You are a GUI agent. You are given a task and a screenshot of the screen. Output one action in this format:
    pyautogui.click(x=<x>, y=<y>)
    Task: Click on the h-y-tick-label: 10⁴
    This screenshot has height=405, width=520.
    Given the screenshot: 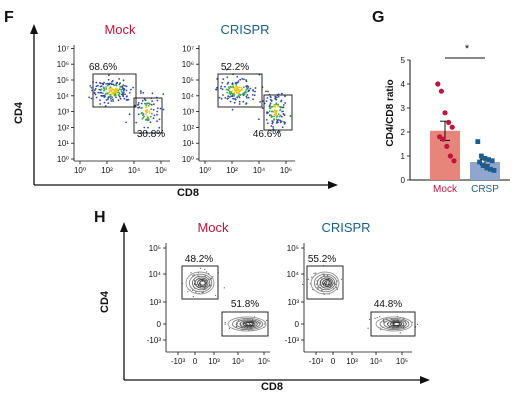 What is the action you would take?
    pyautogui.click(x=155, y=274)
    